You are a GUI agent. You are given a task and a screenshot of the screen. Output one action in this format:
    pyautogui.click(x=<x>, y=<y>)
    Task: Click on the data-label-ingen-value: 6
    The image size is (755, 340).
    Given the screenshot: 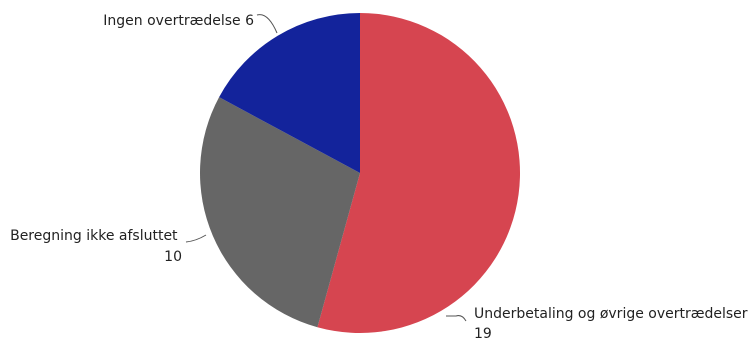 What is the action you would take?
    pyautogui.click(x=249, y=21)
    